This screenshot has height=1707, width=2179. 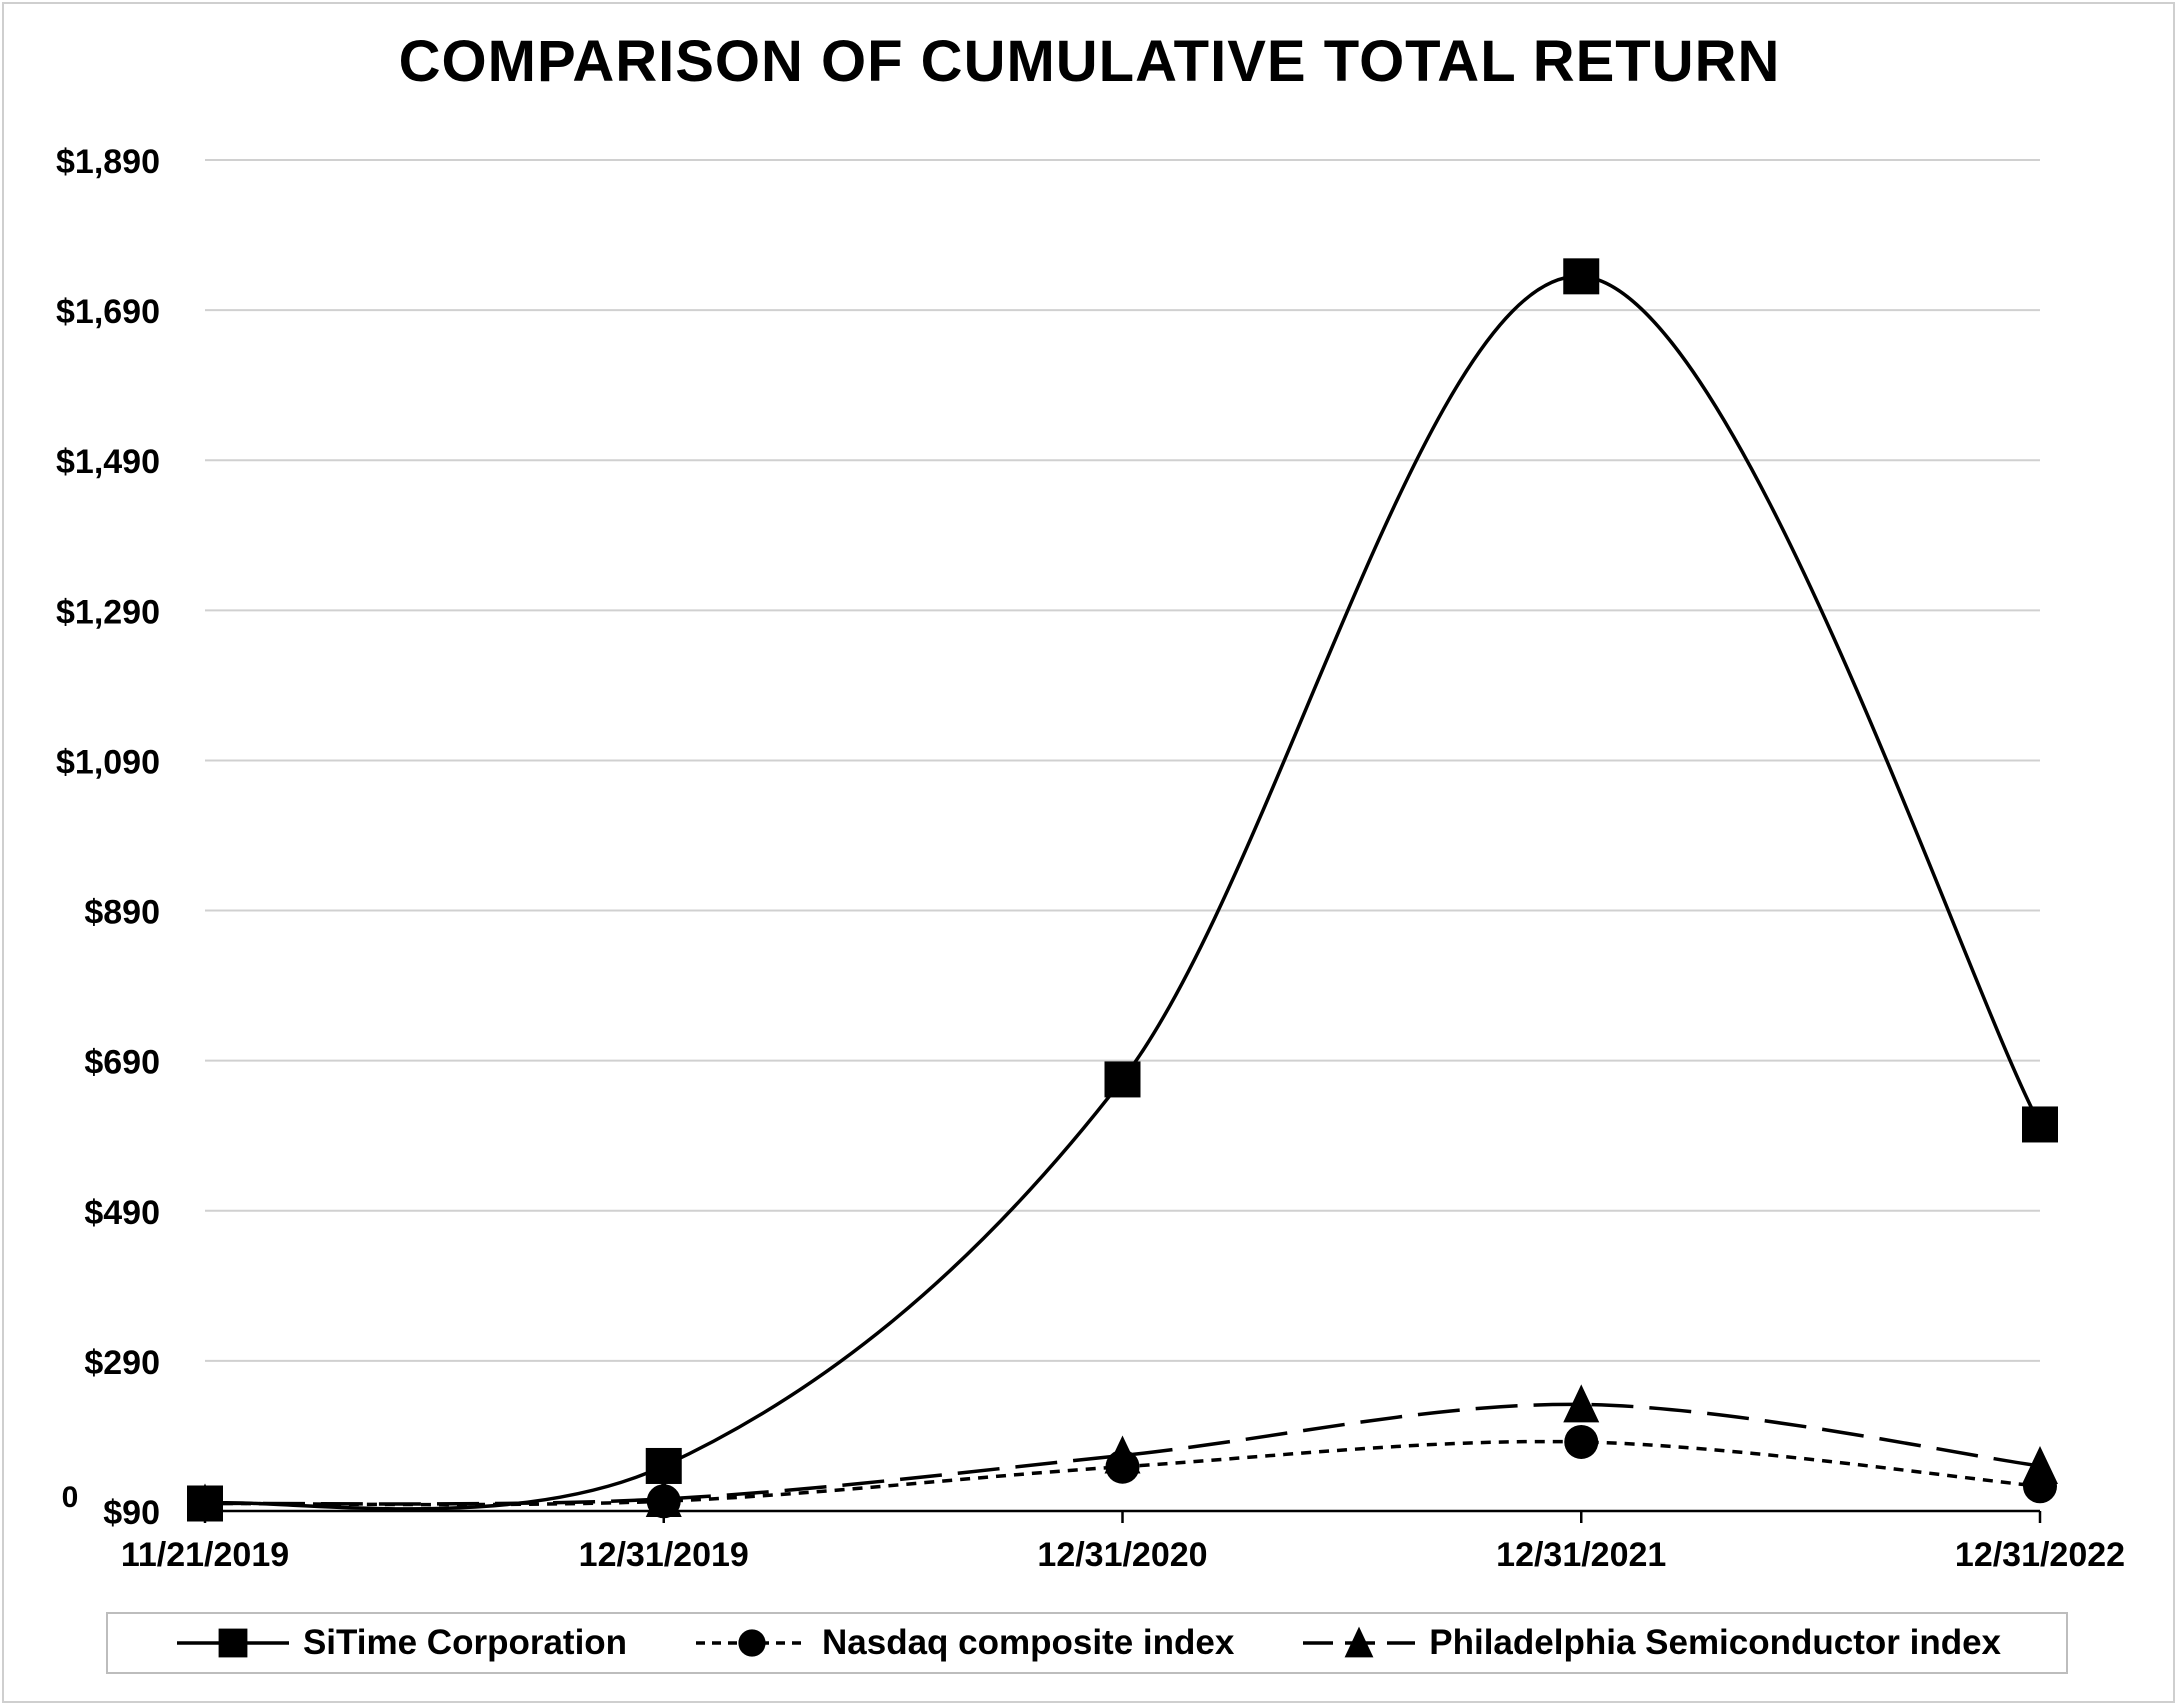 I want to click on legend-label: SiTime Corporation, so click(x=465, y=1642).